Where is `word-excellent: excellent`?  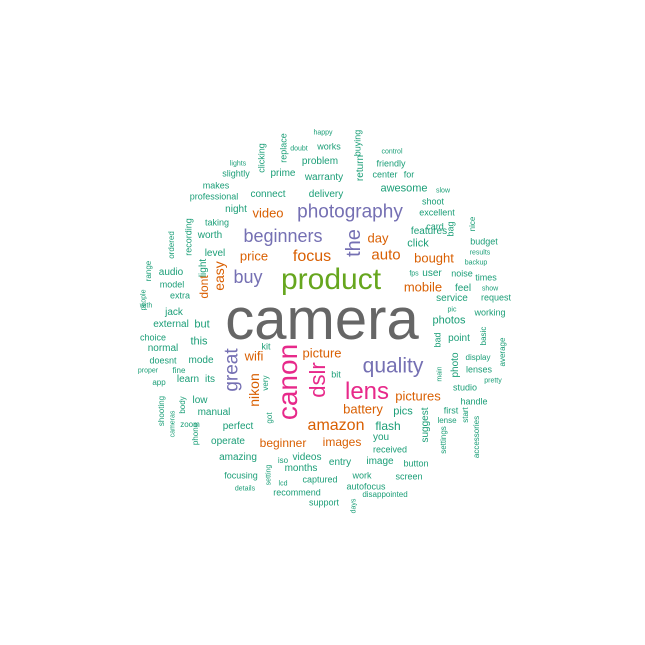 word-excellent: excellent is located at coordinates (437, 212).